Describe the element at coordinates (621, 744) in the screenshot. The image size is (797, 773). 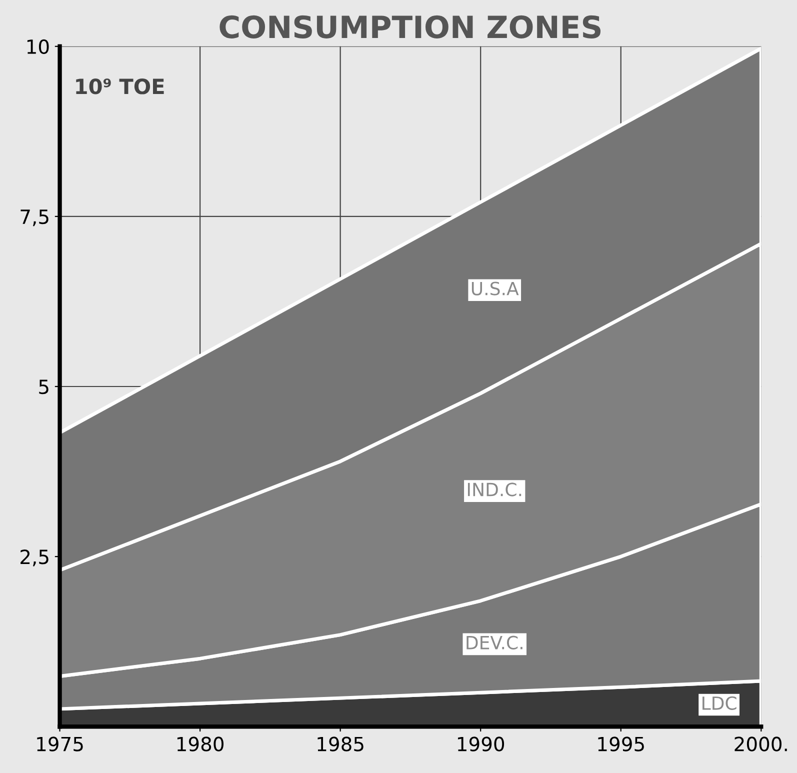
I see `x-tick-label: 1995` at that location.